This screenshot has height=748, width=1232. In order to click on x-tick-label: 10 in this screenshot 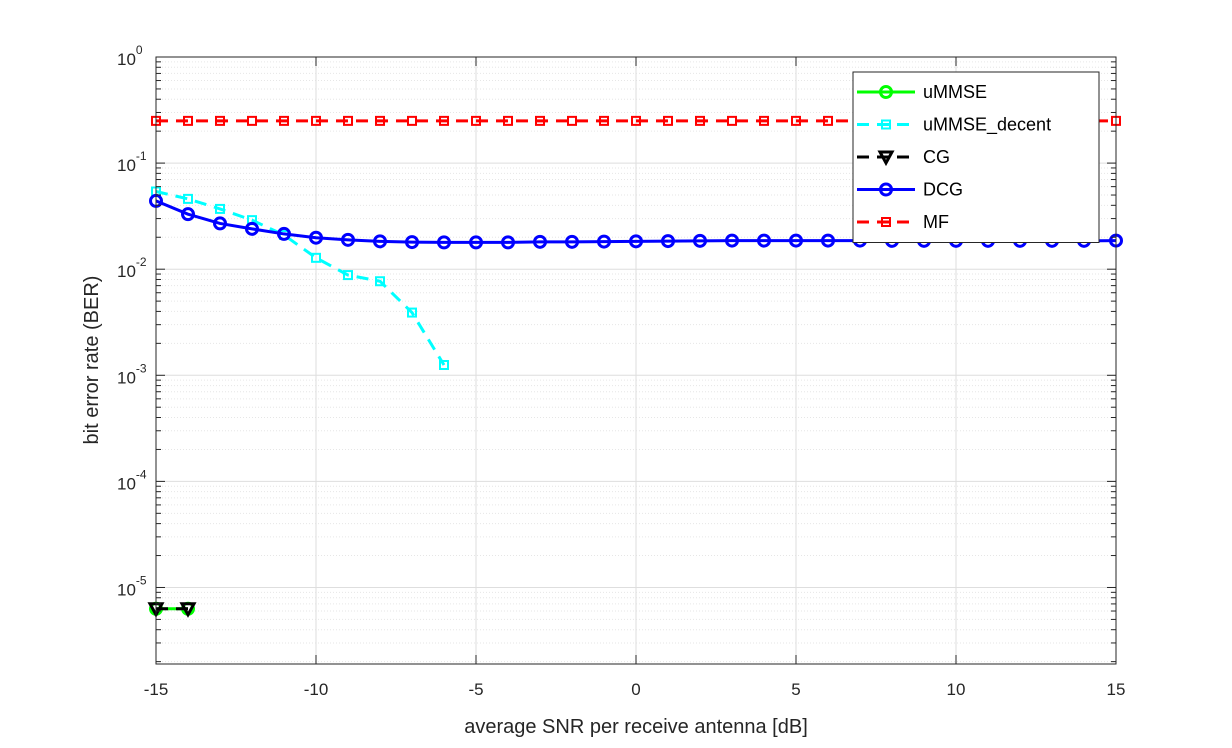, I will do `click(956, 689)`.